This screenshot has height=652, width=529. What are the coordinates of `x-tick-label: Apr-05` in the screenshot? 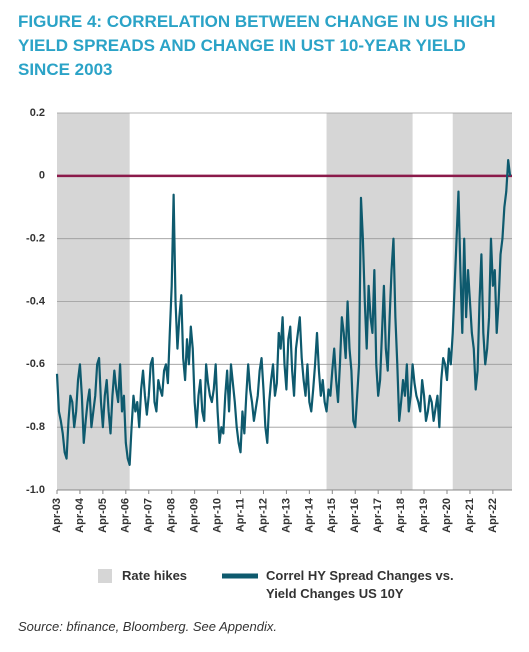 It's located at (103, 515).